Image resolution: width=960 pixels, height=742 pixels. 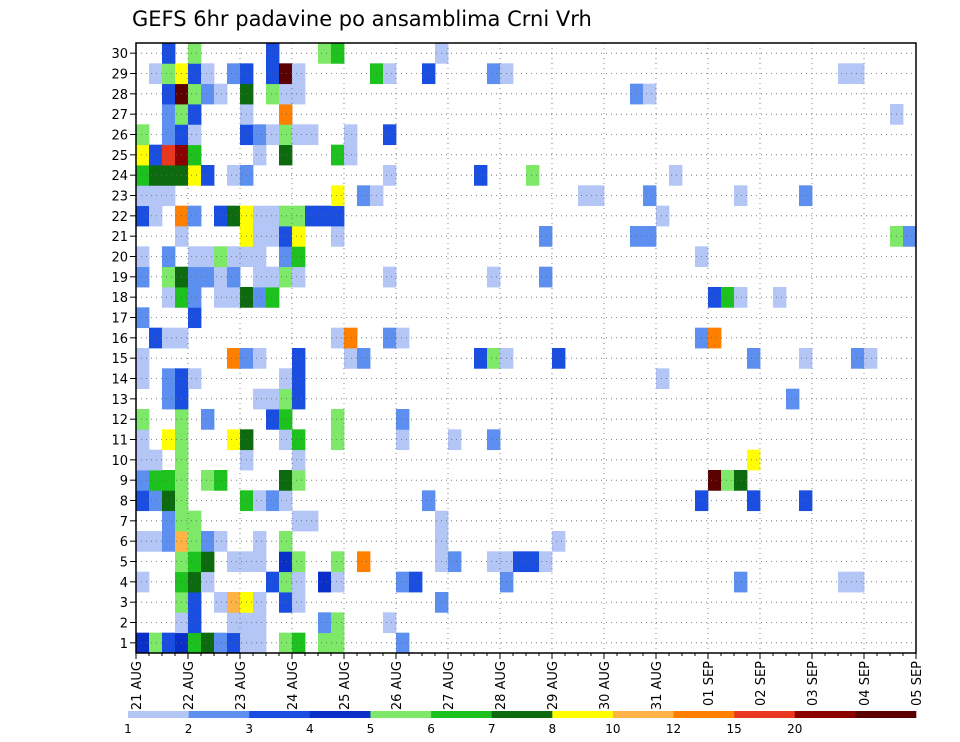 I want to click on x-tick-label: 31 AUG, so click(x=657, y=685).